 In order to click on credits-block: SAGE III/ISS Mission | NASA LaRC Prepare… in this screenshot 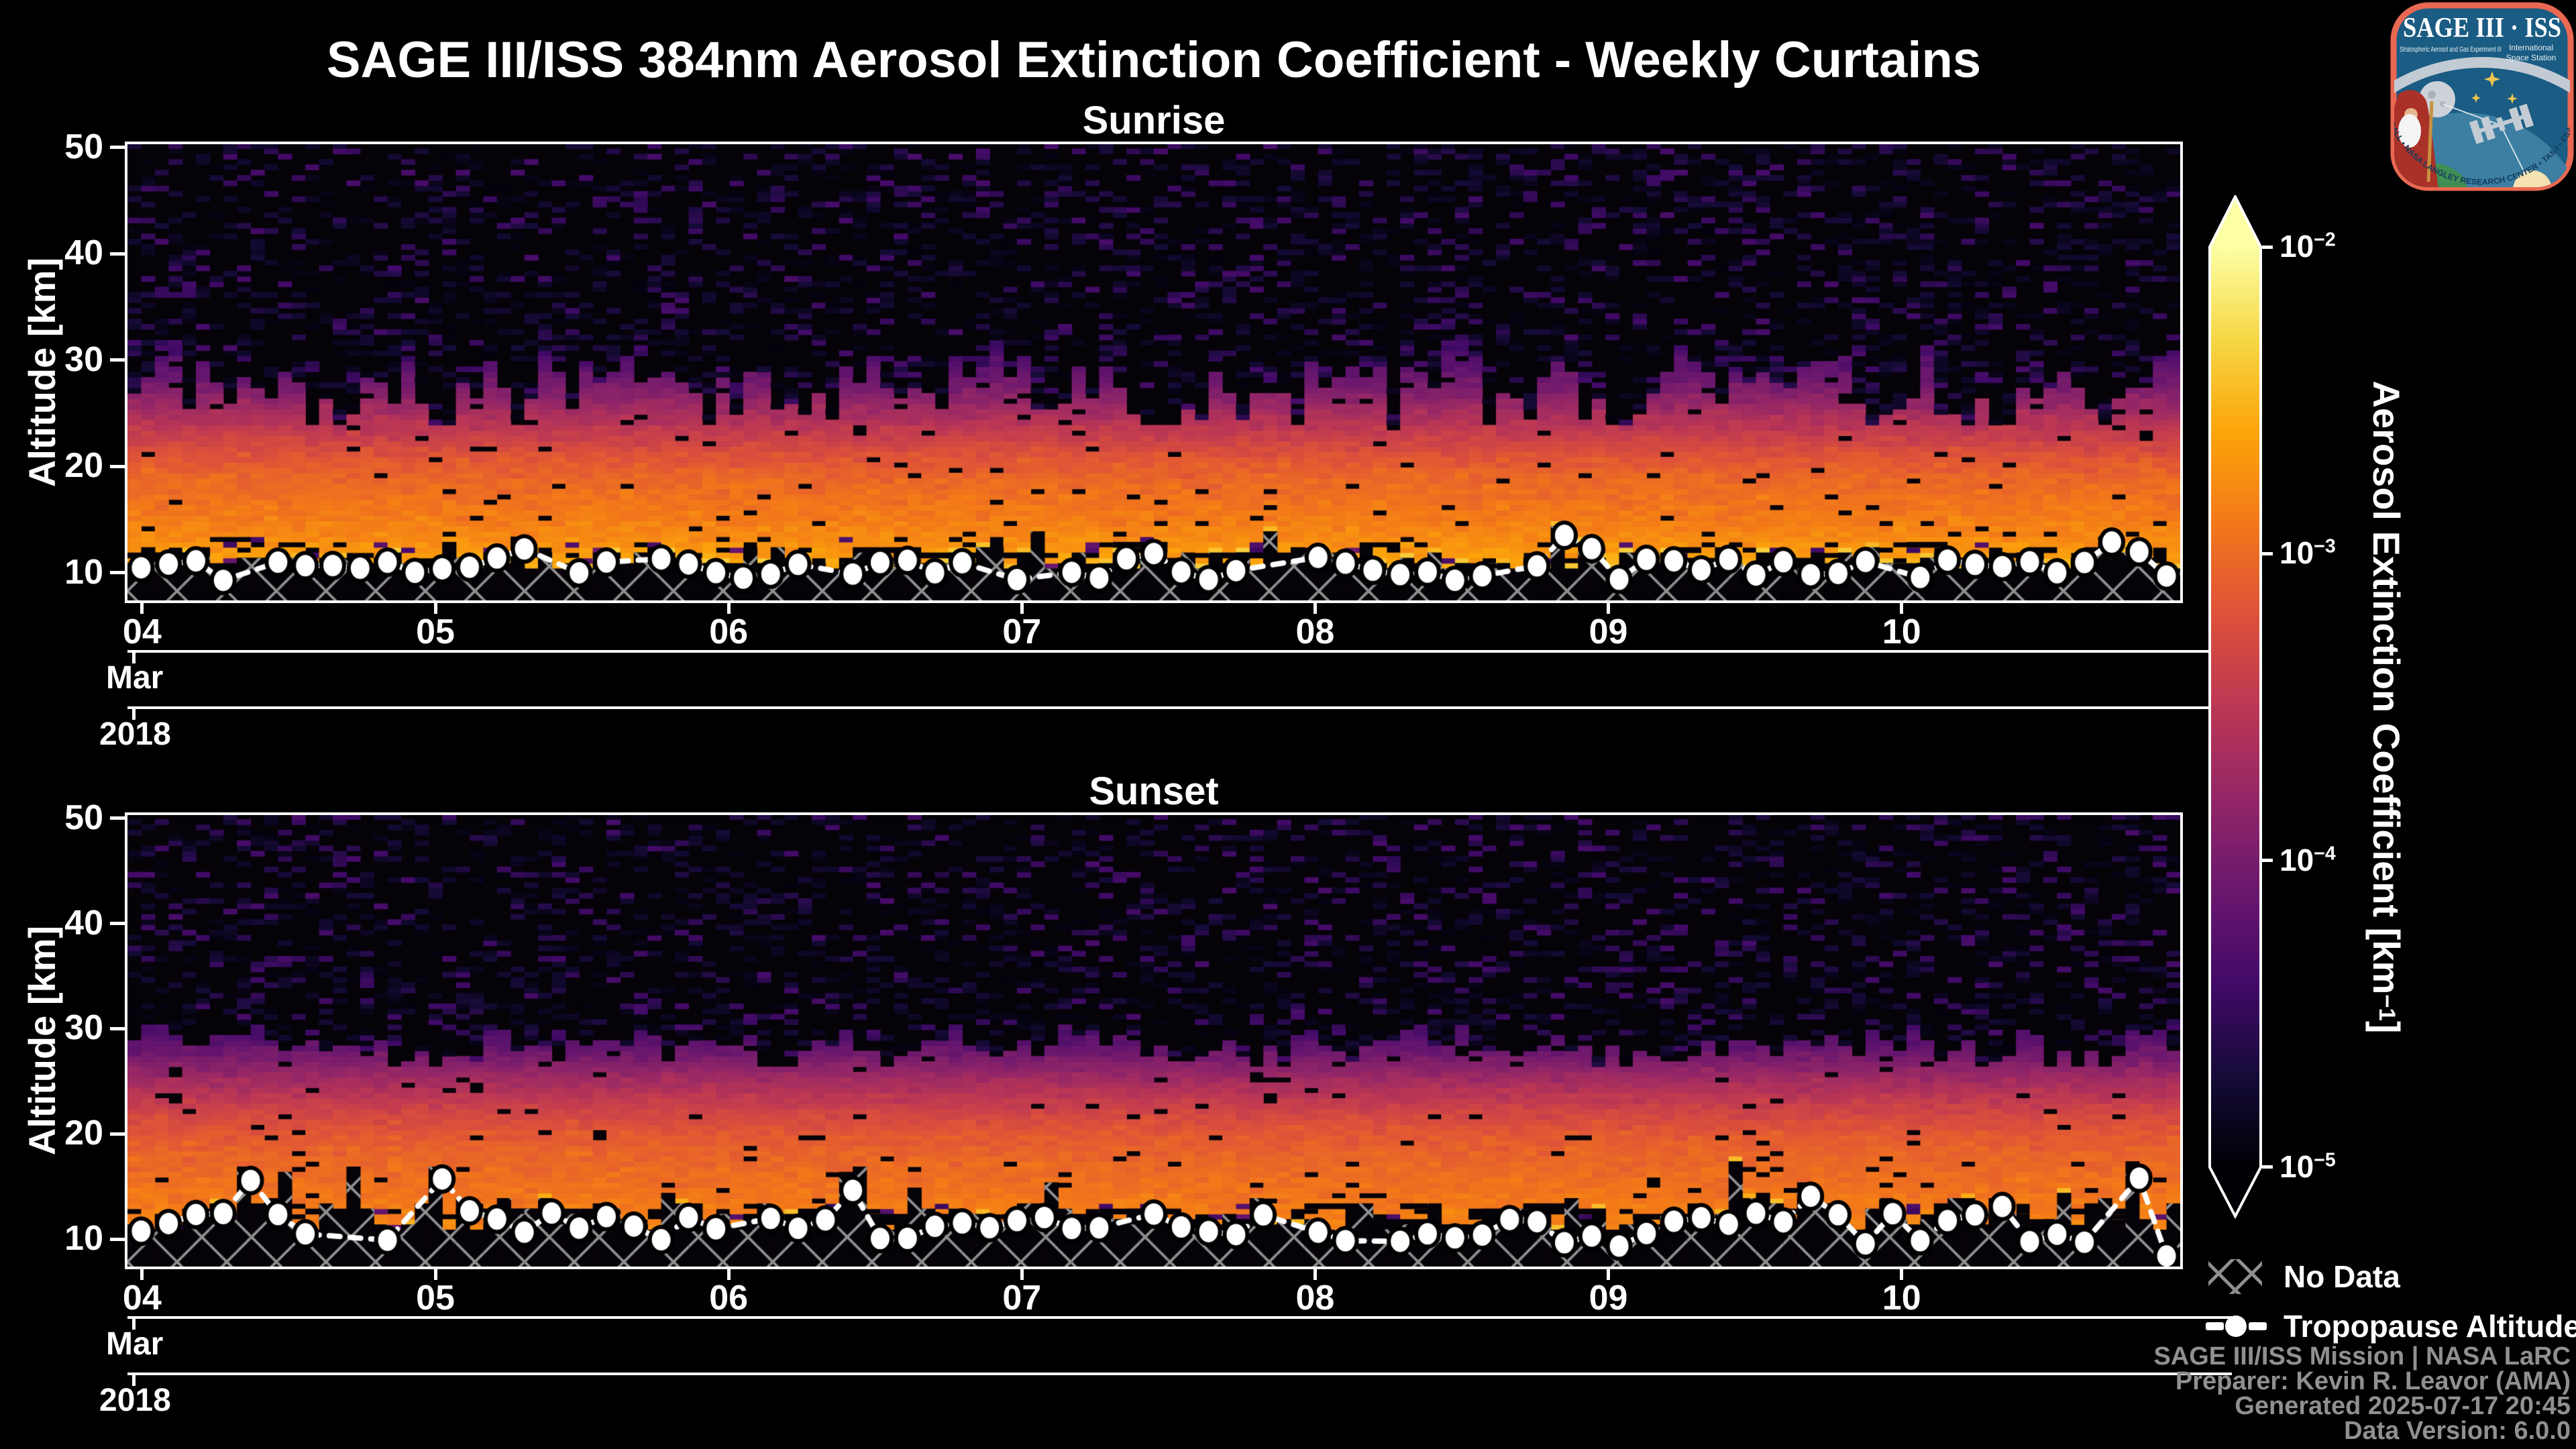, I will do `click(2234, 1394)`.